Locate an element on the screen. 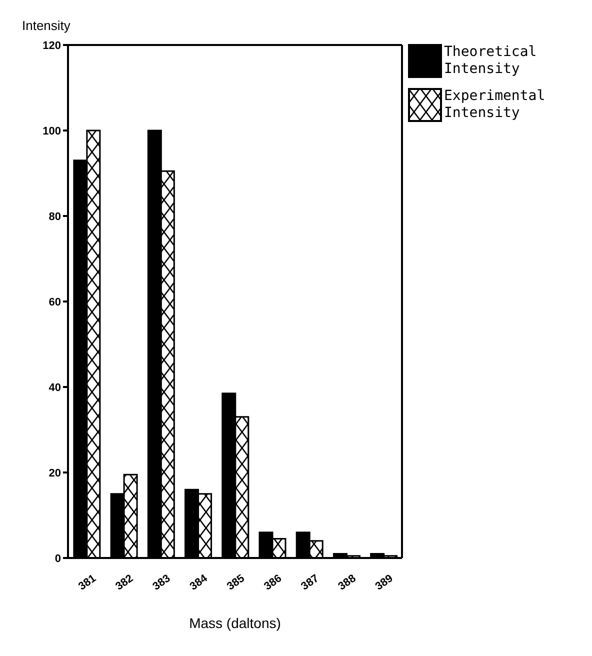  y-tick-label: 120 is located at coordinates (51, 46).